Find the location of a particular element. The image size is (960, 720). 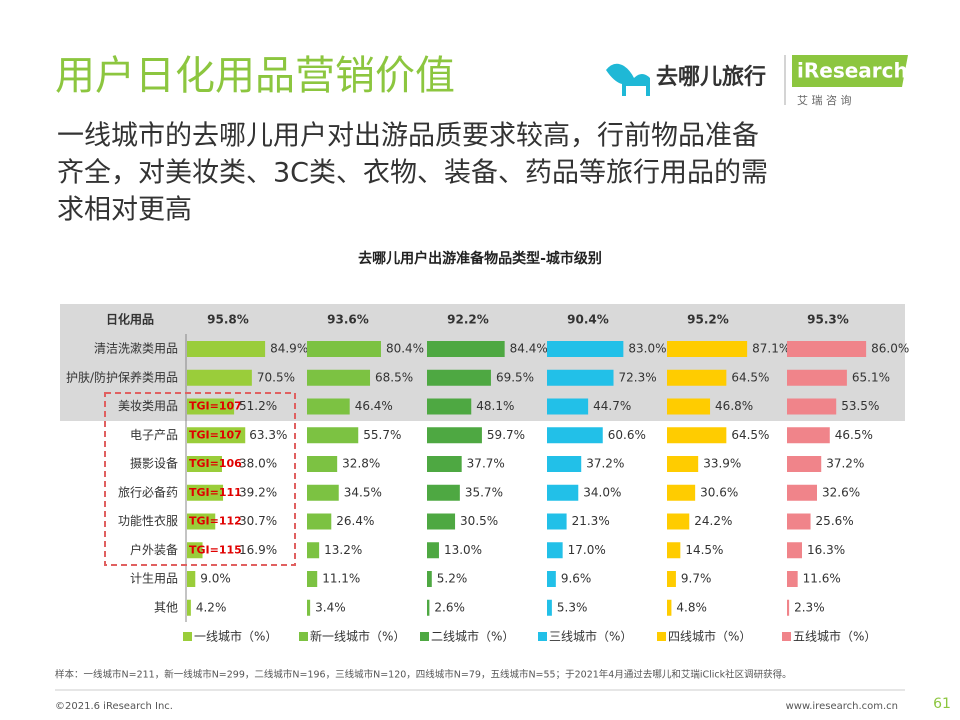

category-label: 摄影设备 is located at coordinates (154, 463).